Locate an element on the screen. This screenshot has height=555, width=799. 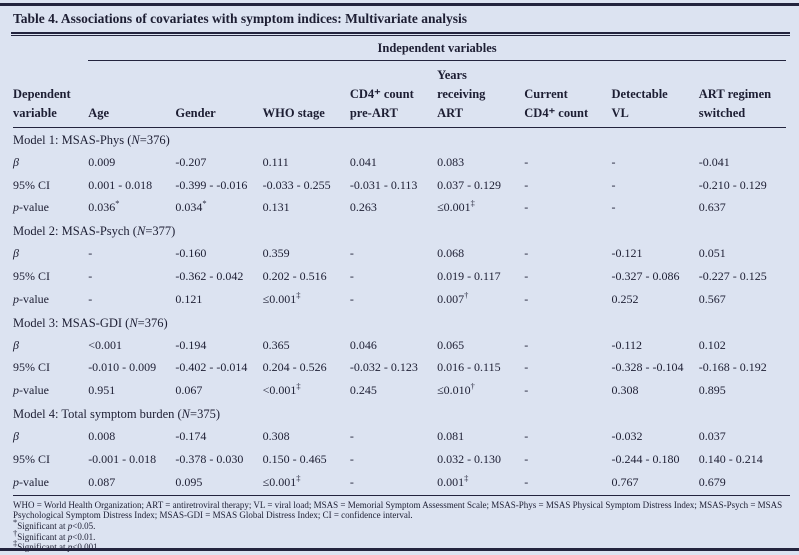
table-row: β 0.009 -0.207 0.111 0.041 0.083 - - -0.041 is located at coordinates (399, 162).